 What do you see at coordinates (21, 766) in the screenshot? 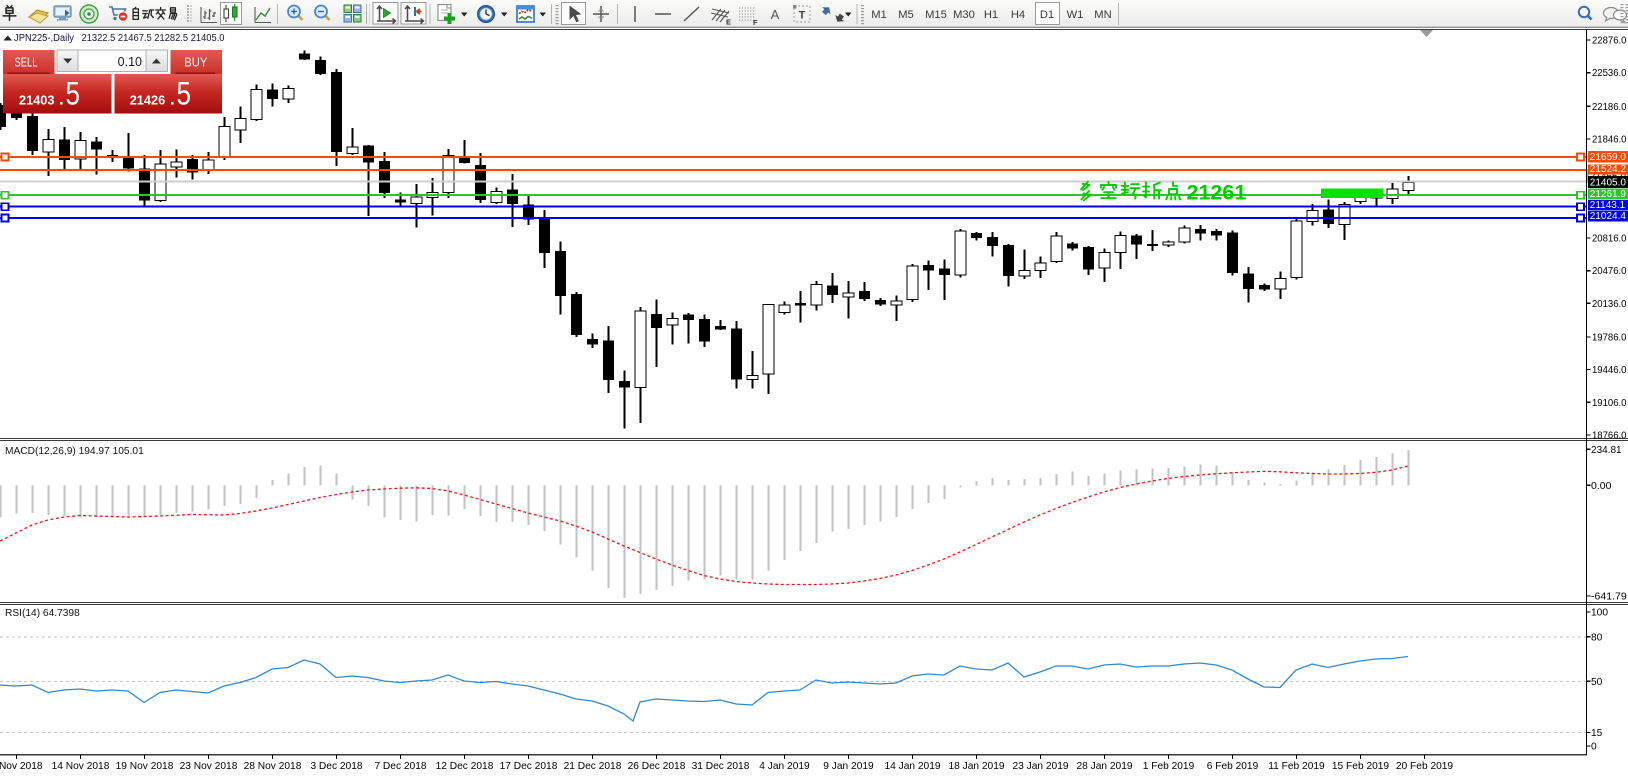
I see `svg-text: 9 Nov 2018` at bounding box center [21, 766].